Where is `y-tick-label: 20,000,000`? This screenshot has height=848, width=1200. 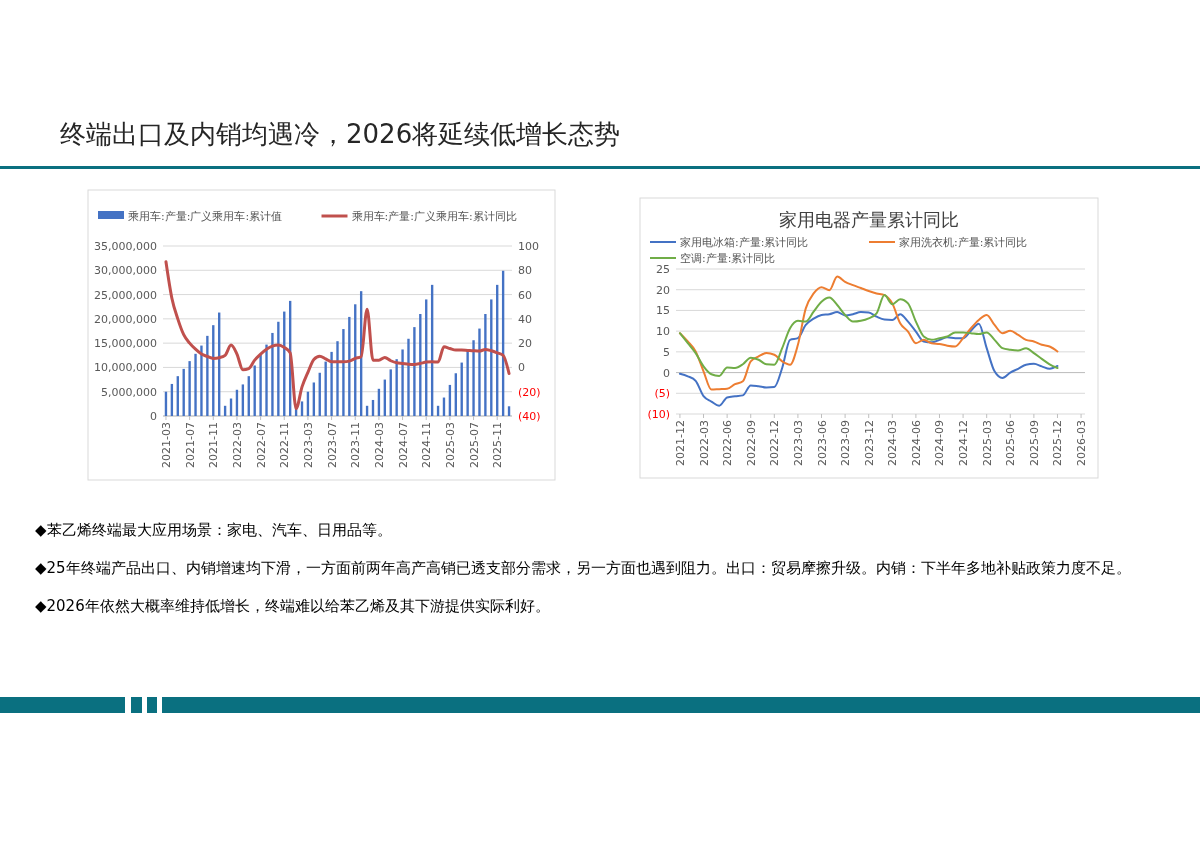 y-tick-label: 20,000,000 is located at coordinates (125, 319).